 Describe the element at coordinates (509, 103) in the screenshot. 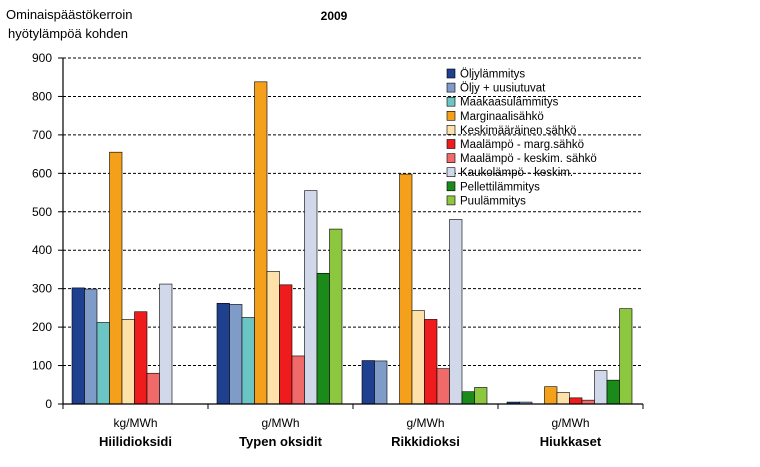

I see `legend-label: Maakaasulämmitys` at that location.